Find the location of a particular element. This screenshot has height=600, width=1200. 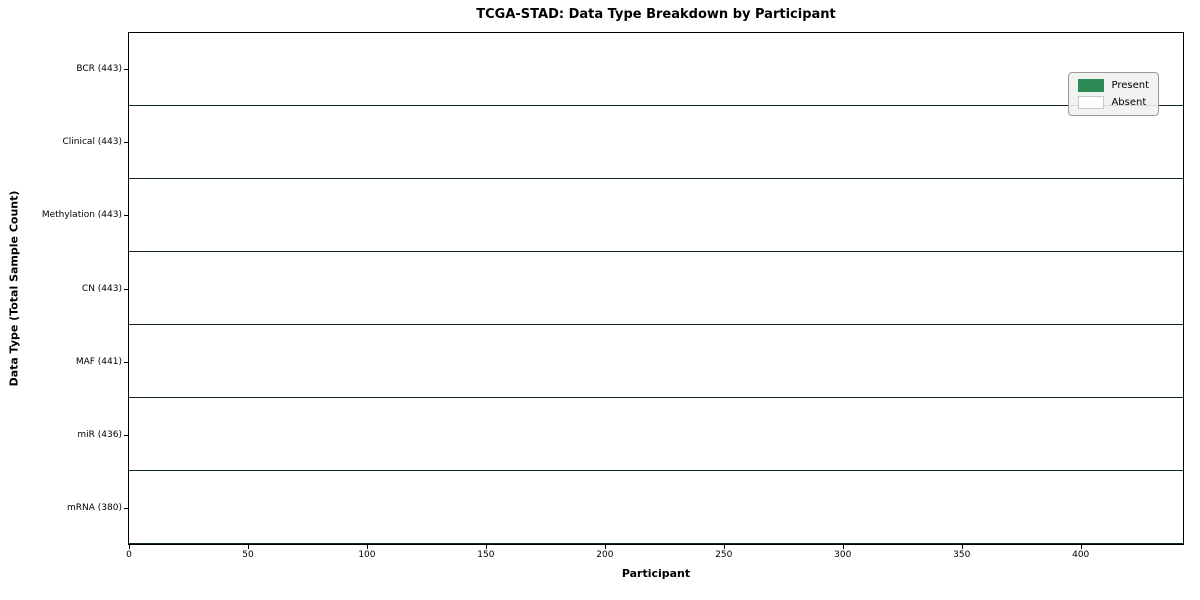

legend-item-present: Present is located at coordinates (1113, 85).